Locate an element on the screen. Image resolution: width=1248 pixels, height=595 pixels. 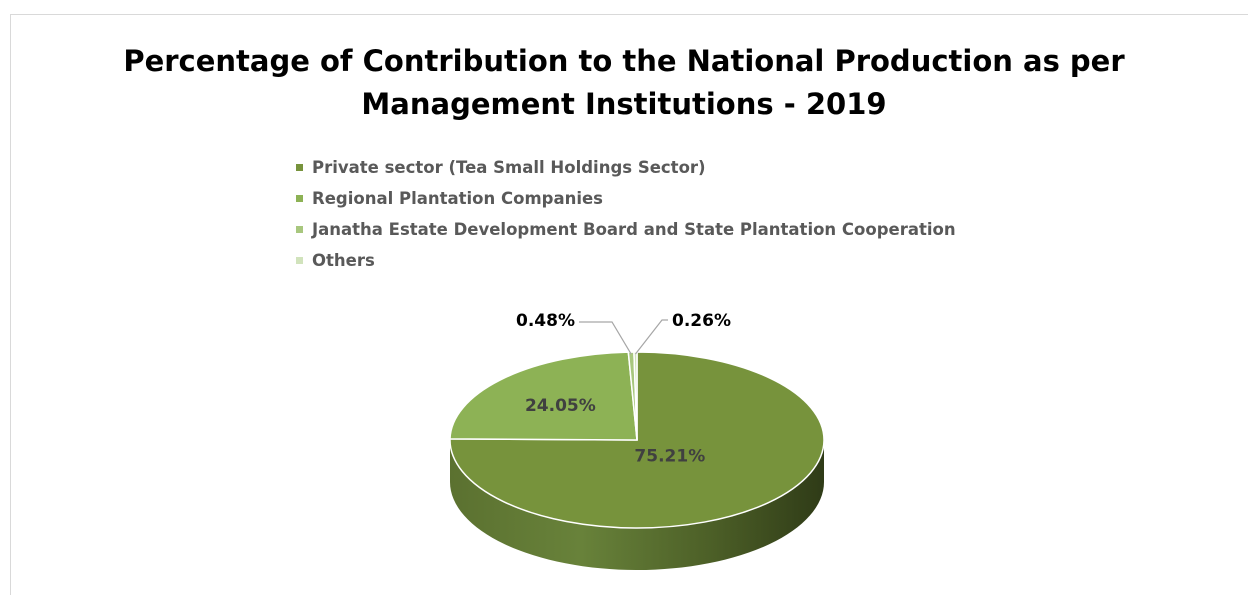
legend-swatch-others is located at coordinates (299, 260).